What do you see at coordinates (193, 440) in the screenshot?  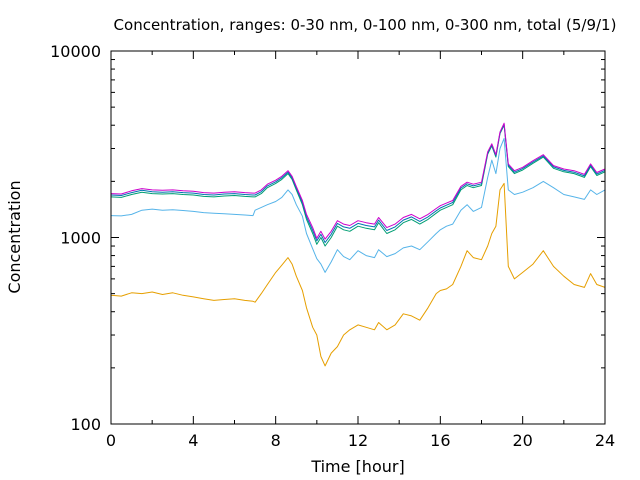 I see `x-tick-label: 4` at bounding box center [193, 440].